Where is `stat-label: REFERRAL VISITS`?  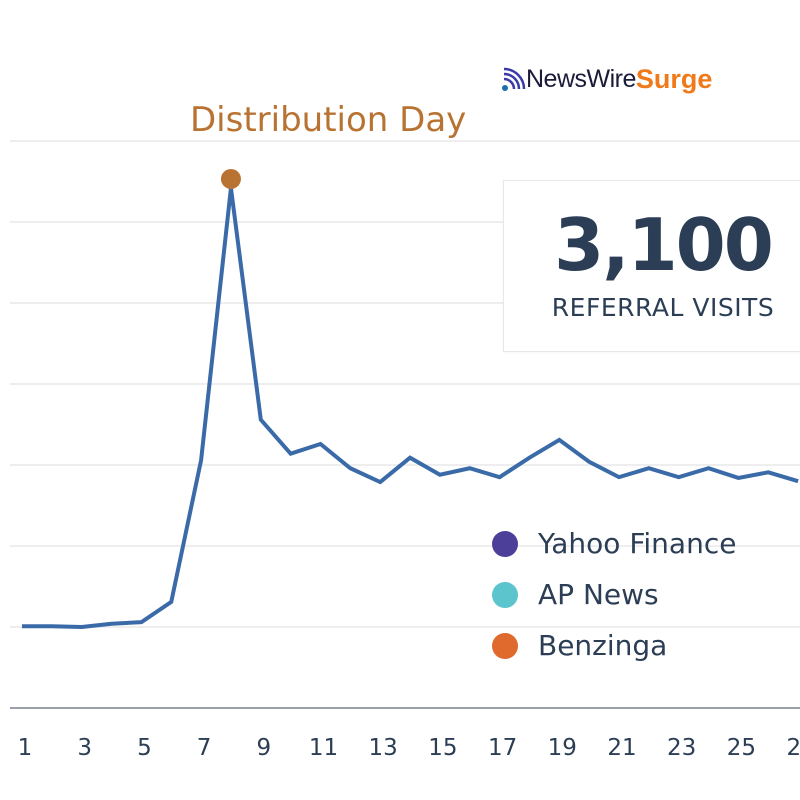 stat-label: REFERRAL VISITS is located at coordinates (663, 307).